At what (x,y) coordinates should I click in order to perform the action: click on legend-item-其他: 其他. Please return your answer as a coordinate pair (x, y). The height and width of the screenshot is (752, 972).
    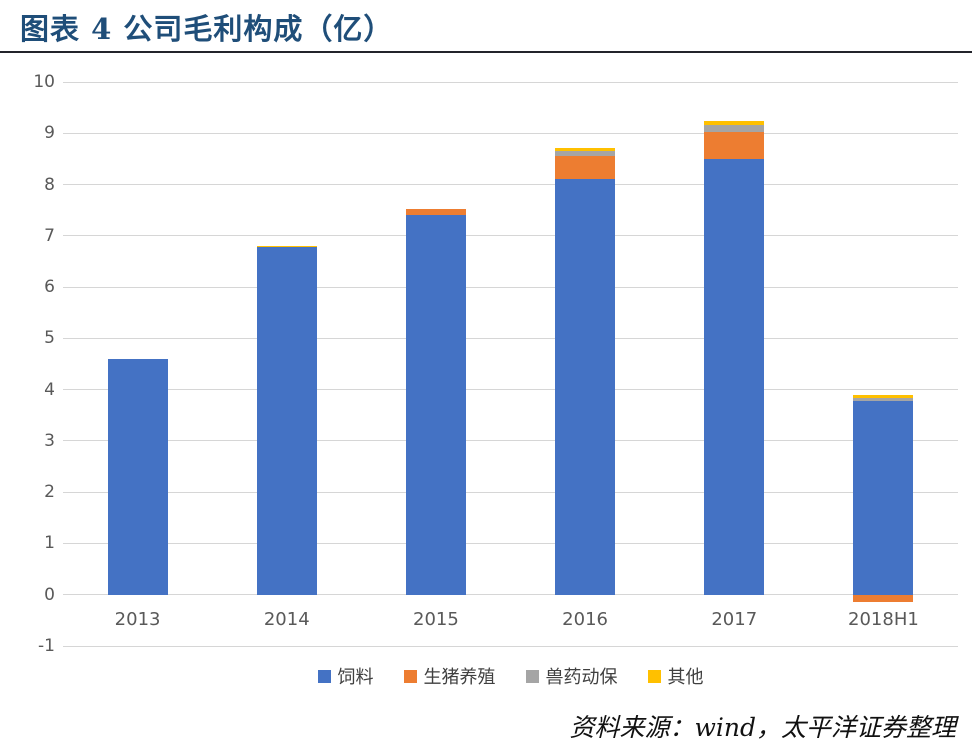
    Looking at the image, I should click on (675, 676).